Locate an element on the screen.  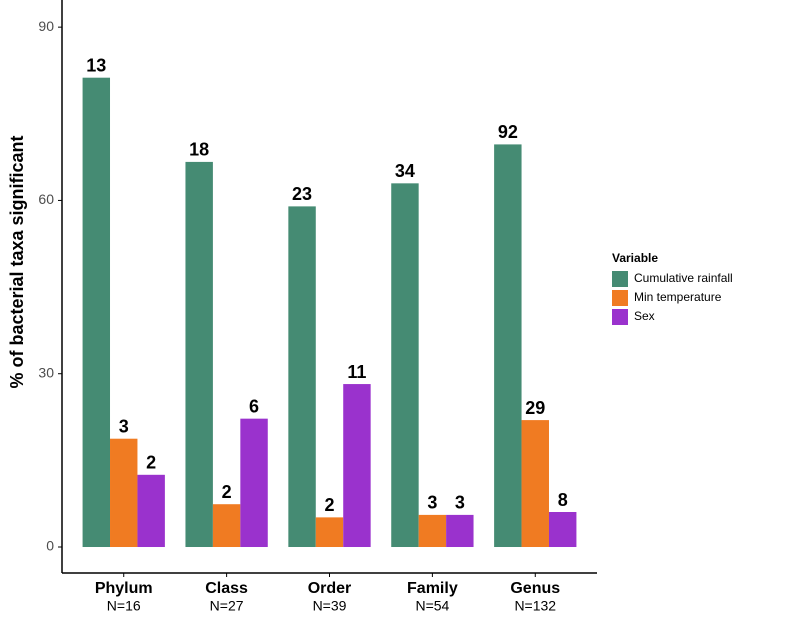
legend-label: Min temperature is located at coordinates (678, 297).